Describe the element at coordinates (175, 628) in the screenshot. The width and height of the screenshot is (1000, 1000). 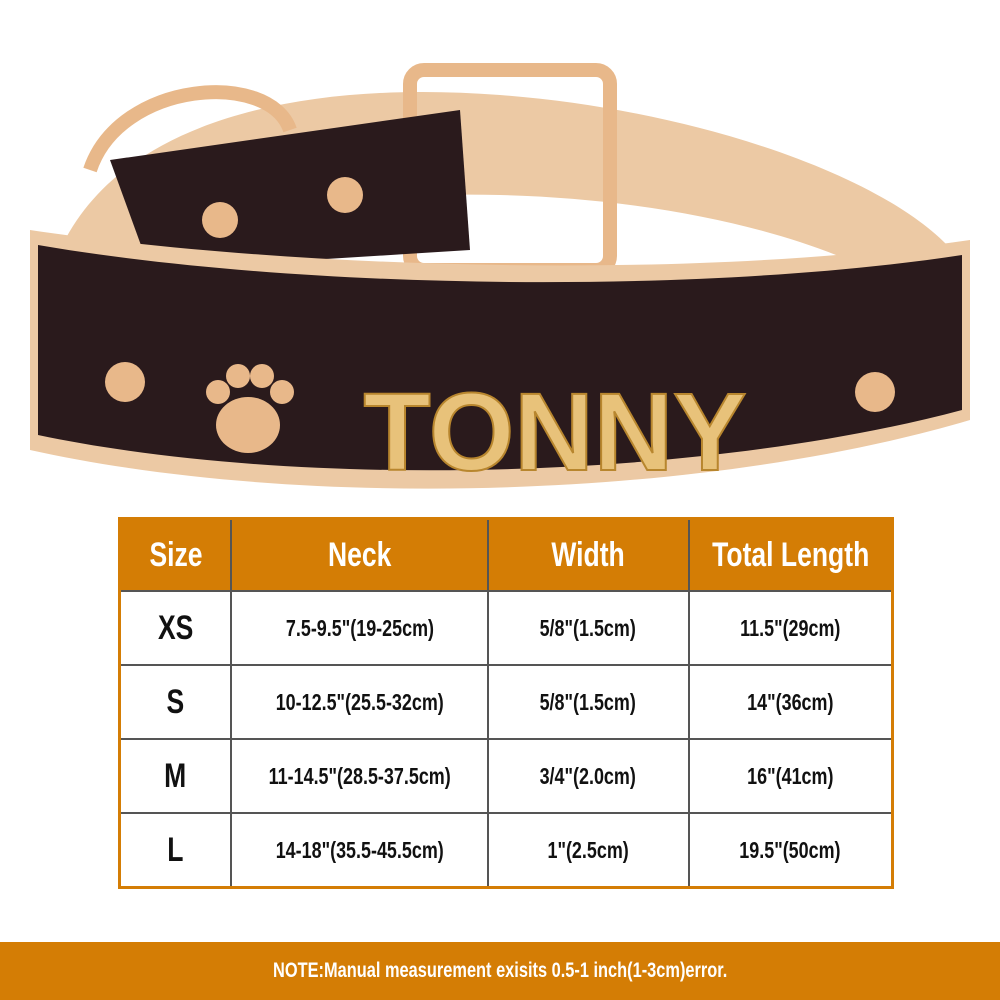
I see `cell-size: XS` at that location.